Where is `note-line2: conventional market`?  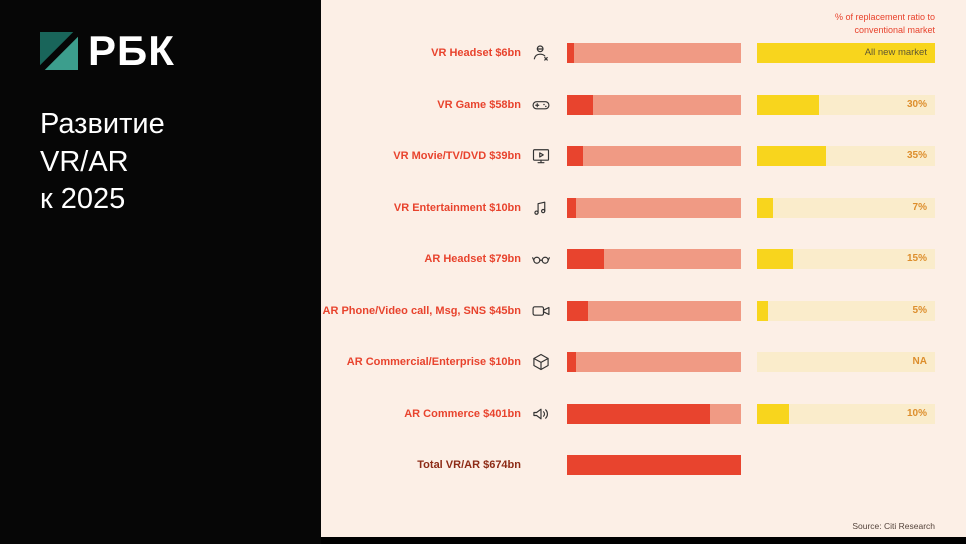 note-line2: conventional market is located at coordinates (894, 29).